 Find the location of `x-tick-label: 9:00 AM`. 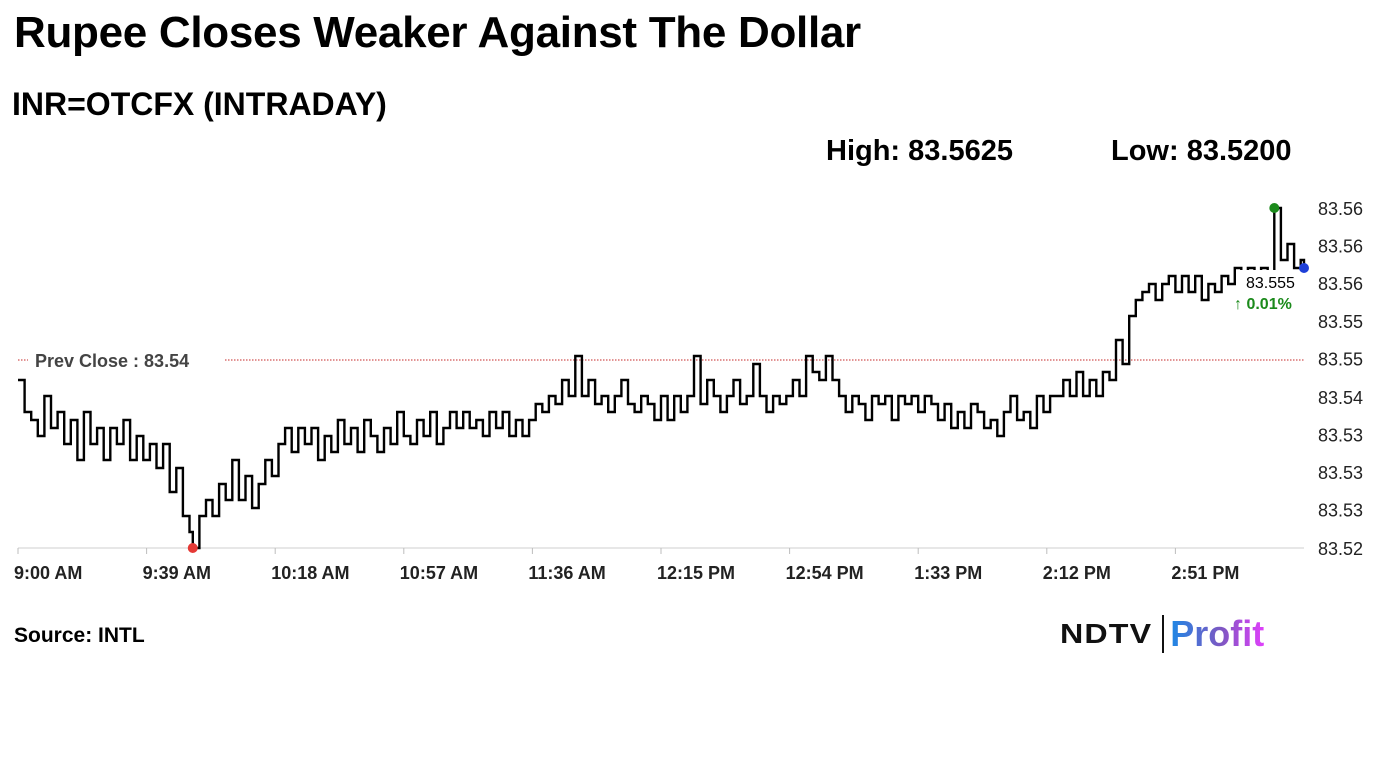

x-tick-label: 9:00 AM is located at coordinates (48, 573).